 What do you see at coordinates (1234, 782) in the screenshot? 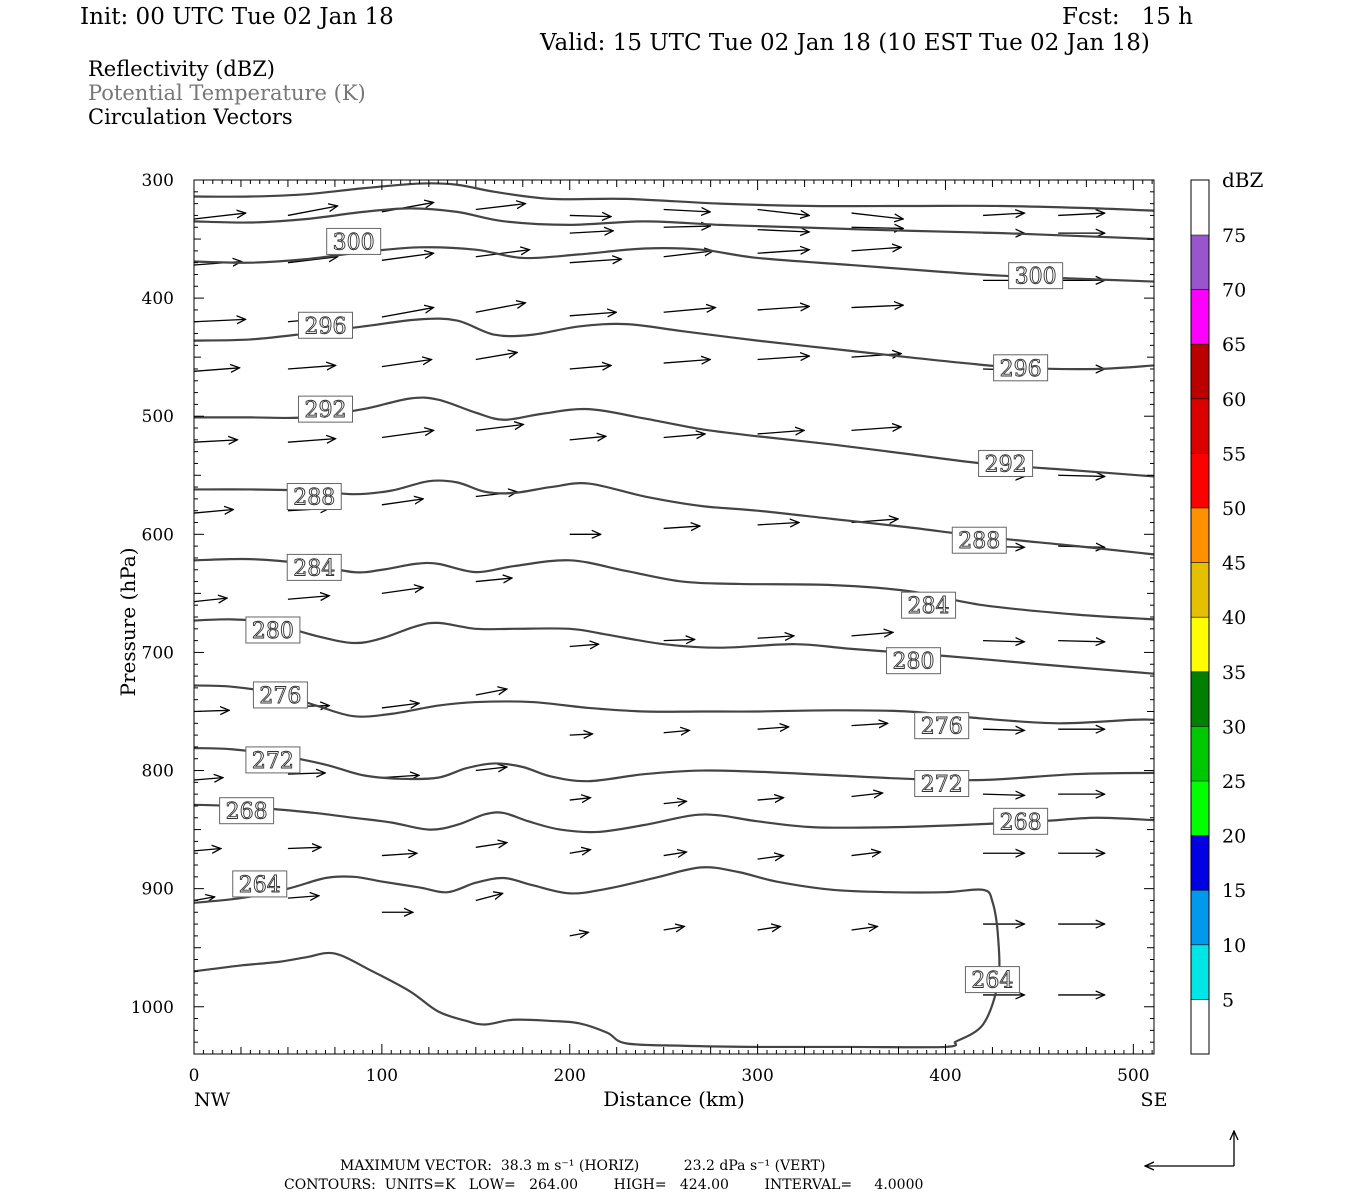
I see `colorbar-tick-label: 25` at bounding box center [1234, 782].